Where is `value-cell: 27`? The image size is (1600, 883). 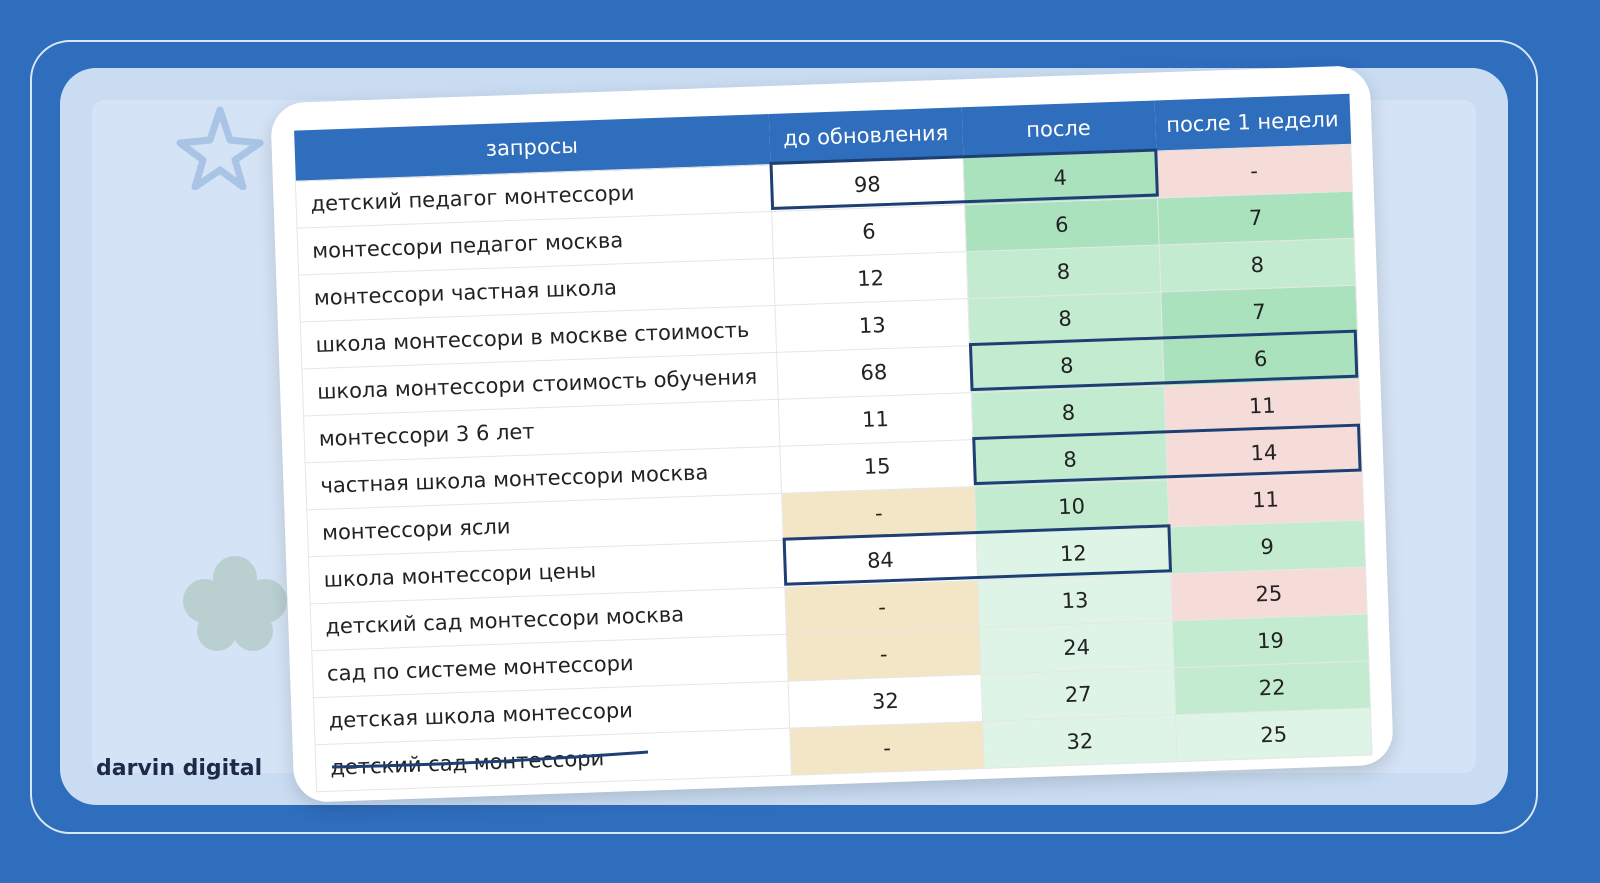 value-cell: 27 is located at coordinates (1078, 694).